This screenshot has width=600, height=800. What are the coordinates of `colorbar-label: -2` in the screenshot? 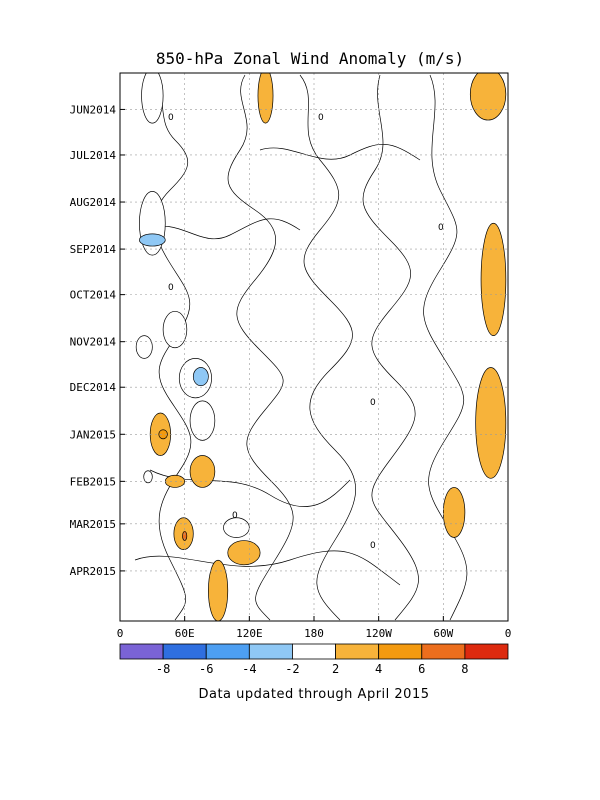 It's located at (292, 669).